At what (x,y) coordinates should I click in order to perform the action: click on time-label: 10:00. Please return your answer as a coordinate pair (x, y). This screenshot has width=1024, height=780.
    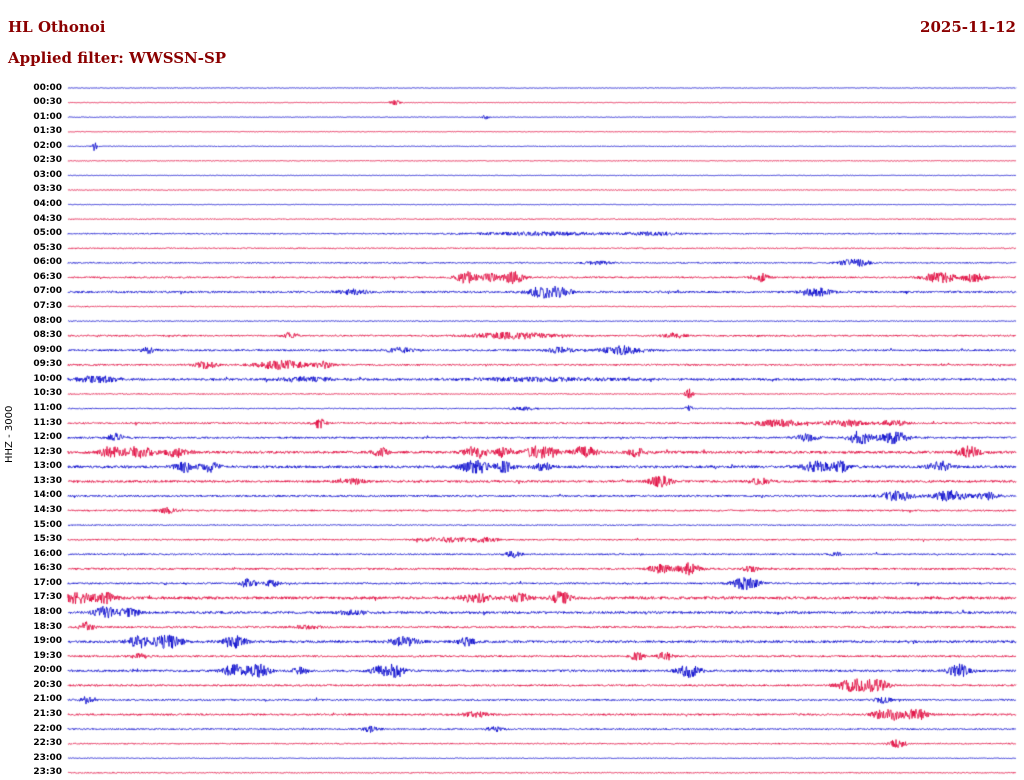
    Looking at the image, I should click on (47, 378).